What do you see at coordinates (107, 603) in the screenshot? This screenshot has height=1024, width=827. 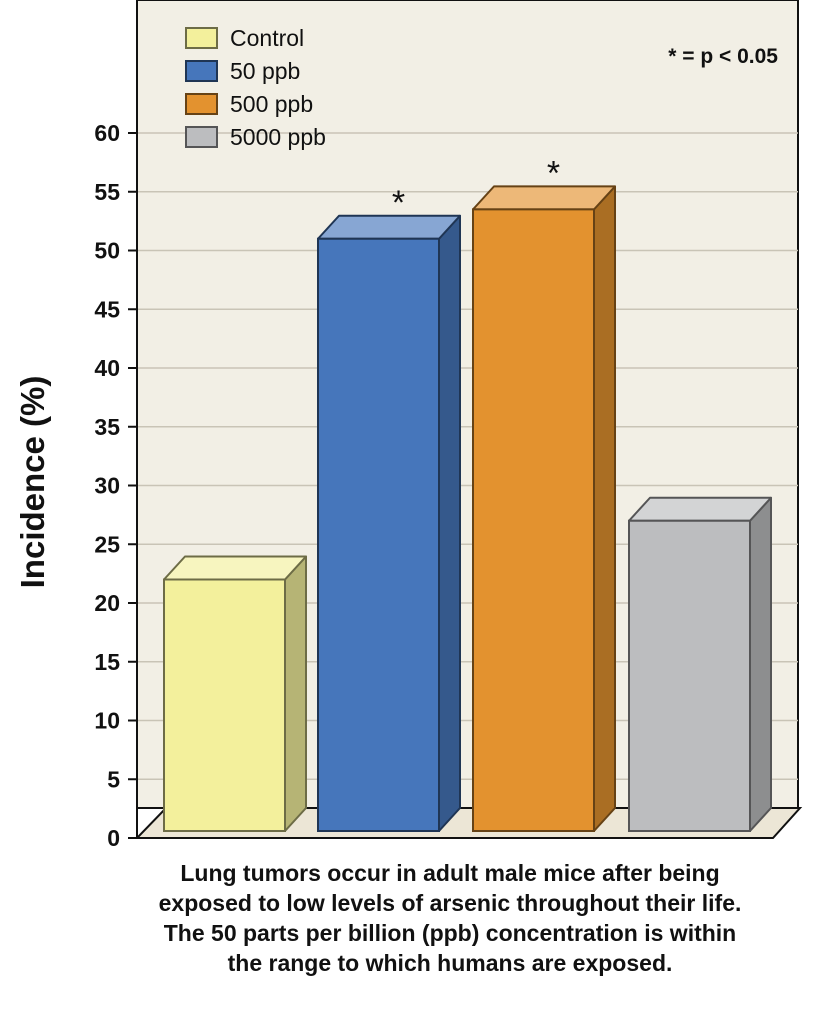 I see `y-tick-label: 20` at bounding box center [107, 603].